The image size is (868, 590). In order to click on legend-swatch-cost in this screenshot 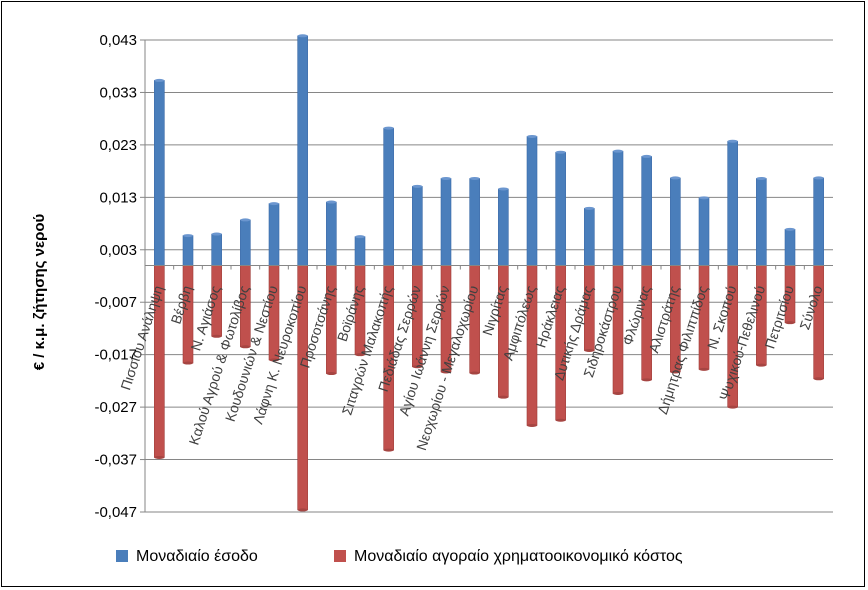, I will do `click(340, 556)`.